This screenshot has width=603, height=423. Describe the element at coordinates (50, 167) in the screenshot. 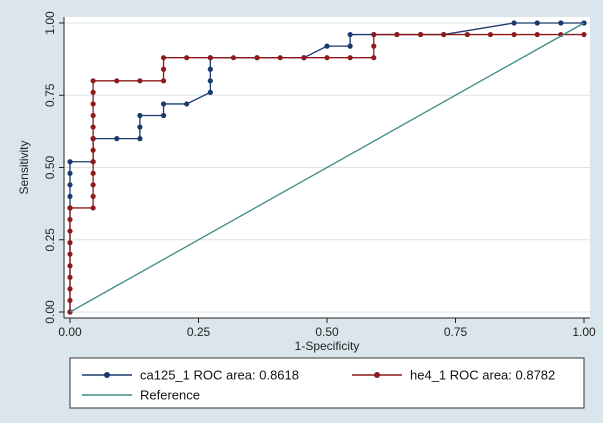

I see `y-tick-label-2: 0.50` at that location.